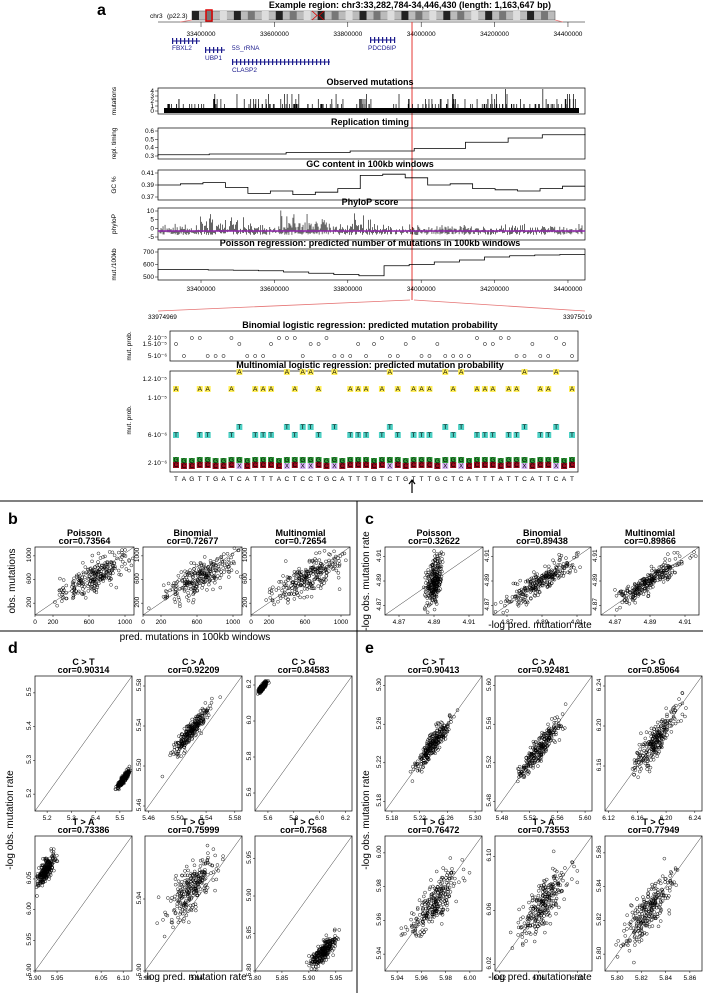 The height and width of the screenshot is (993, 703). What do you see at coordinates (379, 723) in the screenshot?
I see `scatter-ytick-label: 5.26` at bounding box center [379, 723].